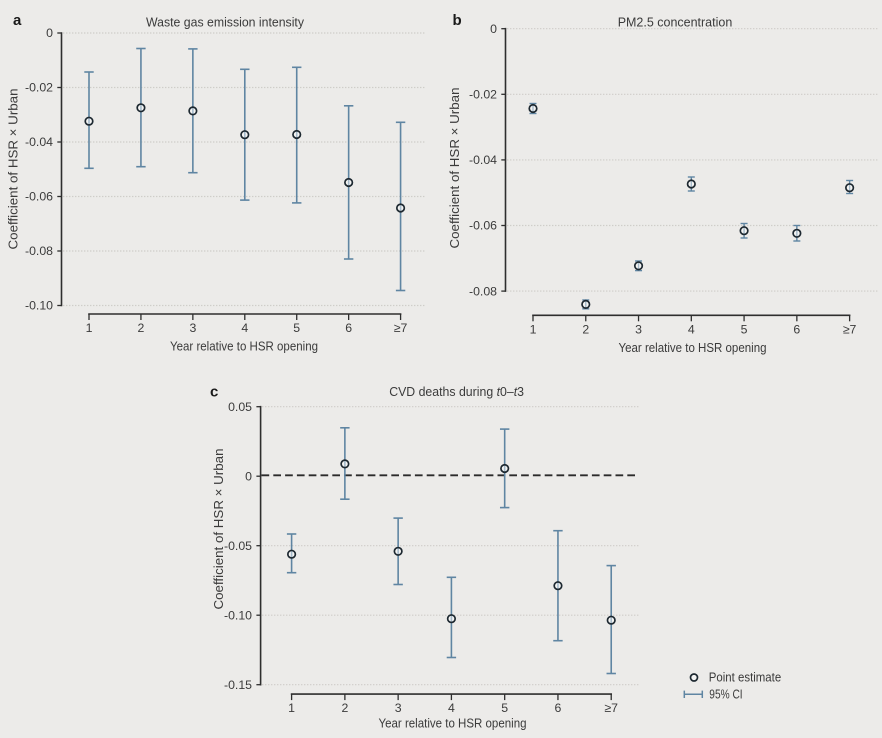 Image resolution: width=882 pixels, height=738 pixels. What do you see at coordinates (240, 407) in the screenshot?
I see `svg-text: 0.05` at bounding box center [240, 407].